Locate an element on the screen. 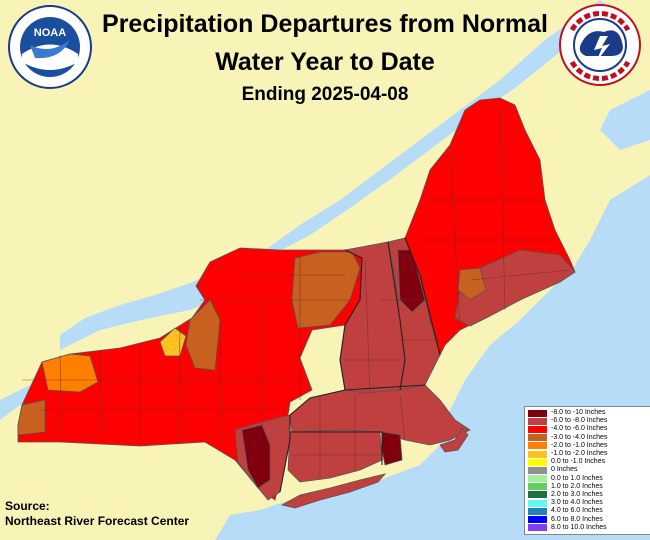  gulf-of-st-lawrence is located at coordinates (625, 120).